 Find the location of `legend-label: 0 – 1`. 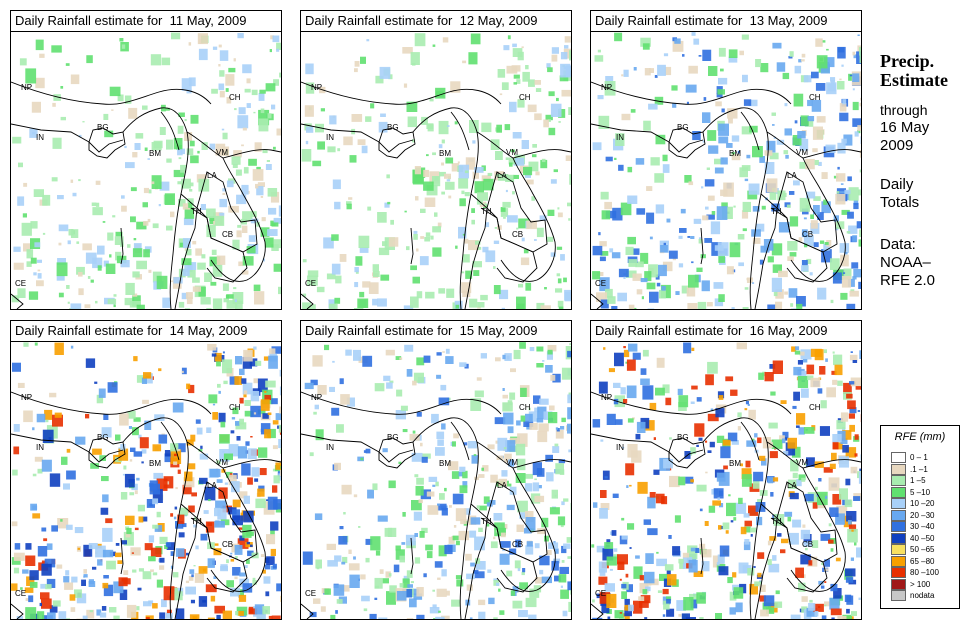

legend-label: 0 – 1 is located at coordinates (919, 457).